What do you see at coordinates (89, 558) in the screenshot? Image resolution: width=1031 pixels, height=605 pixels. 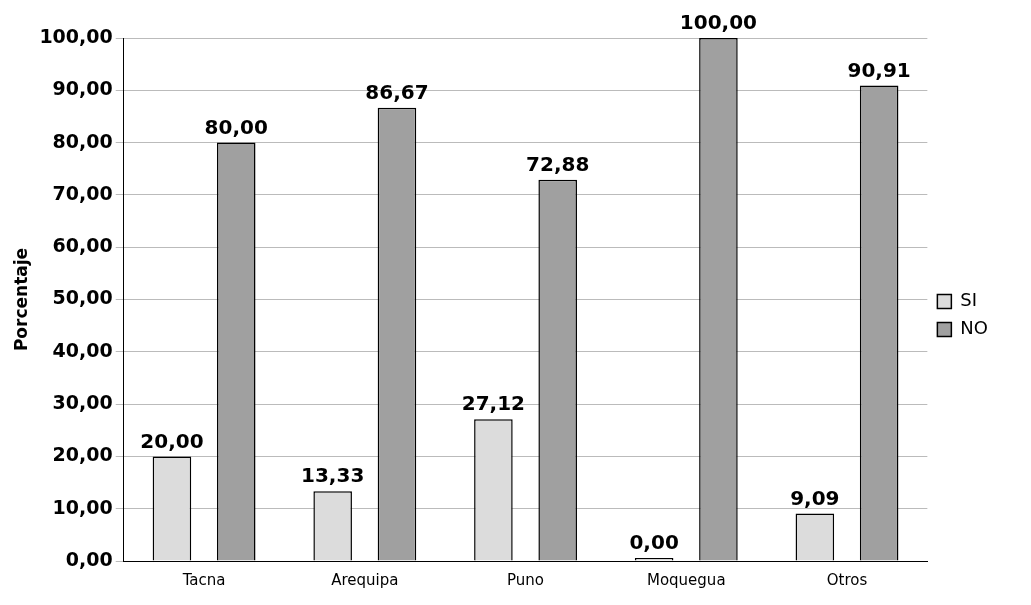 I see `y-tick-label: 0,00` at bounding box center [89, 558].